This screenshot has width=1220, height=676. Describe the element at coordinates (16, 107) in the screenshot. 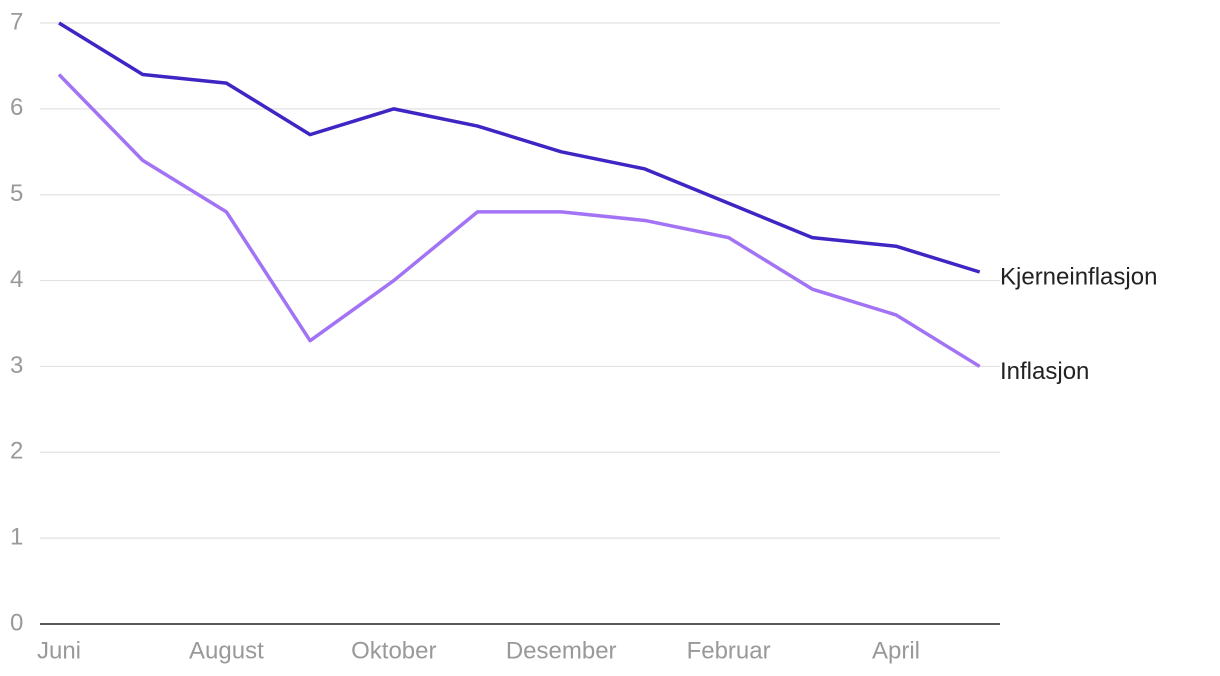

I see `y-tick-label: 6` at that location.